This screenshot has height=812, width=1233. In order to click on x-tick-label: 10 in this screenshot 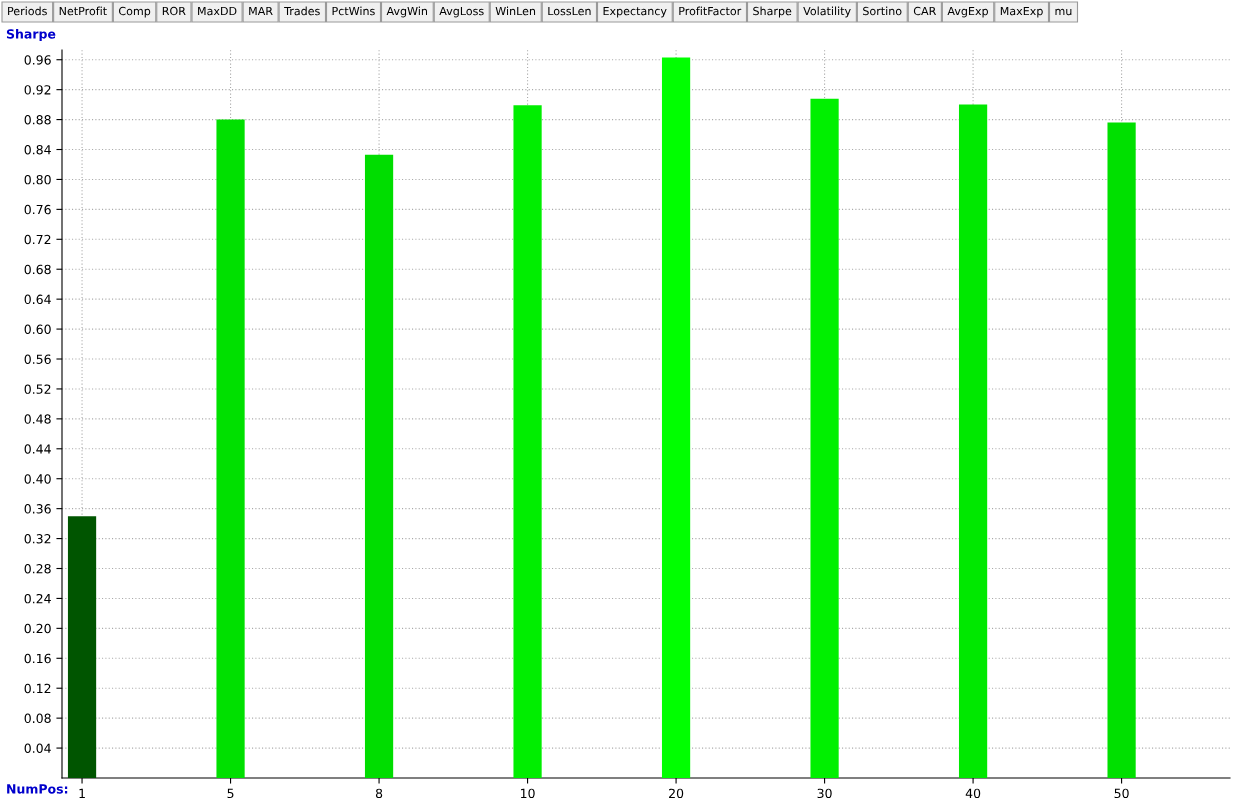, I will do `click(527, 793)`.